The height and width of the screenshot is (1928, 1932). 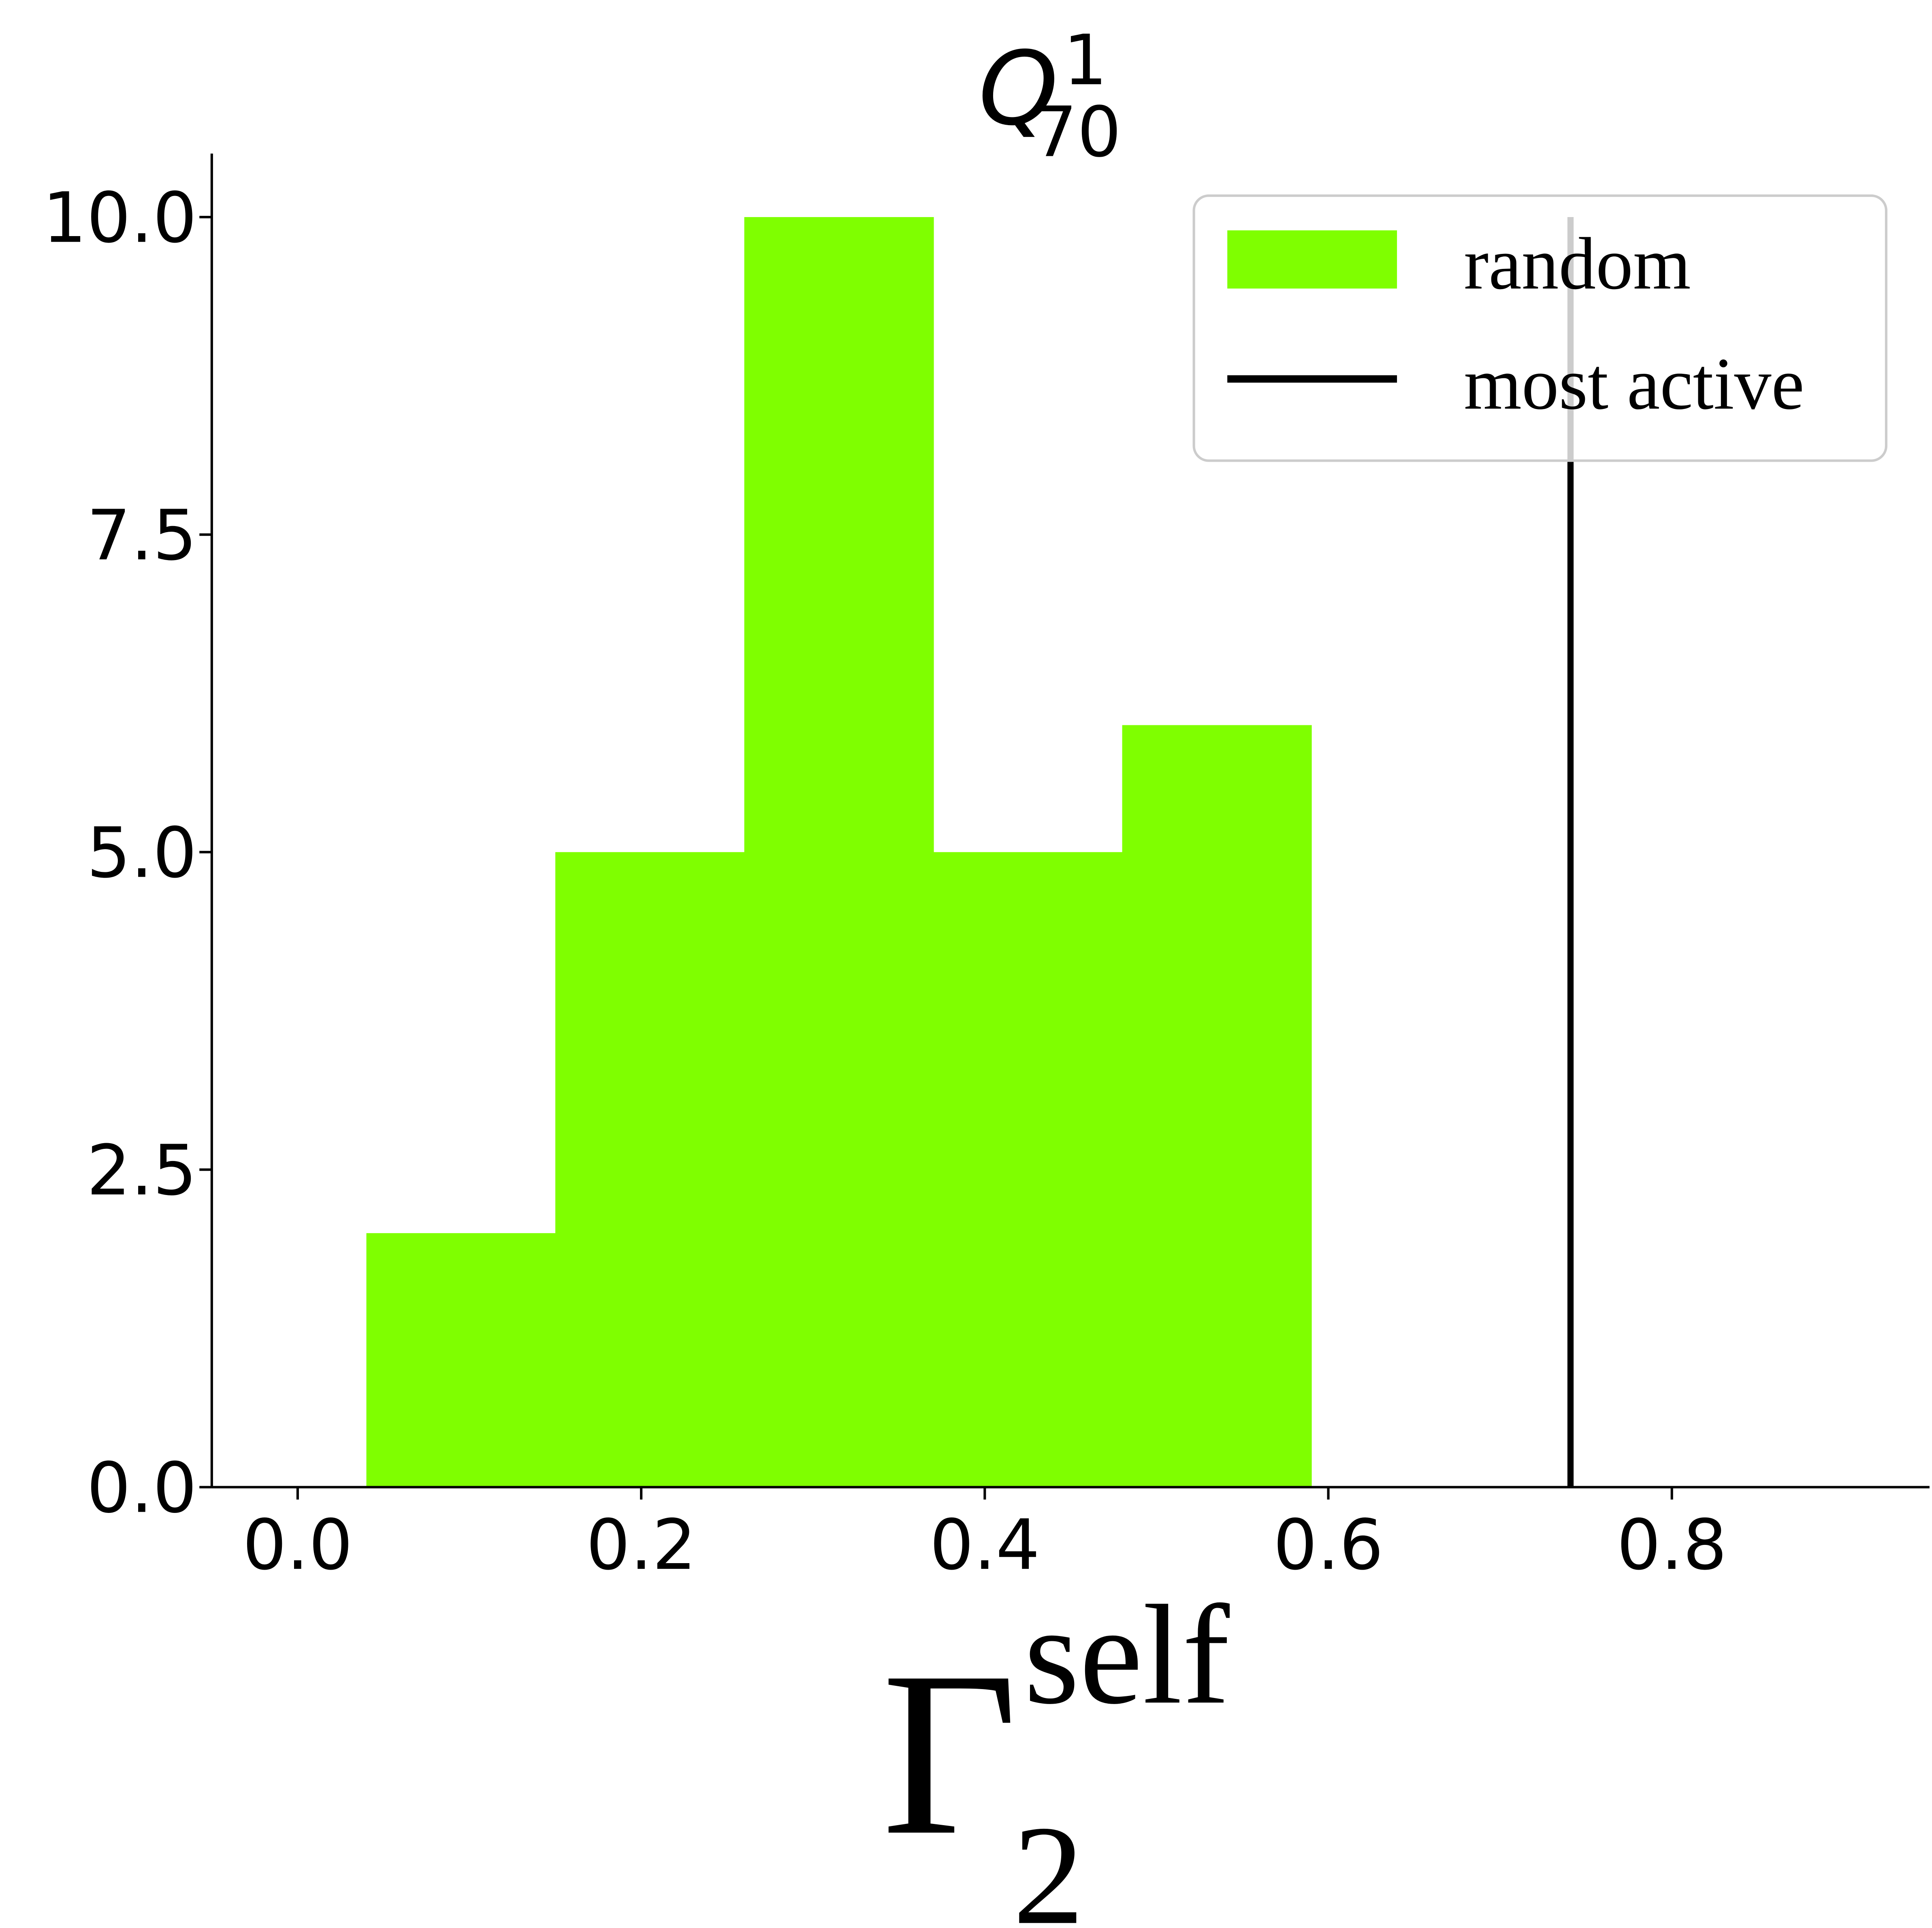 I want to click on y-tick-label: 7.5, so click(x=142, y=535).